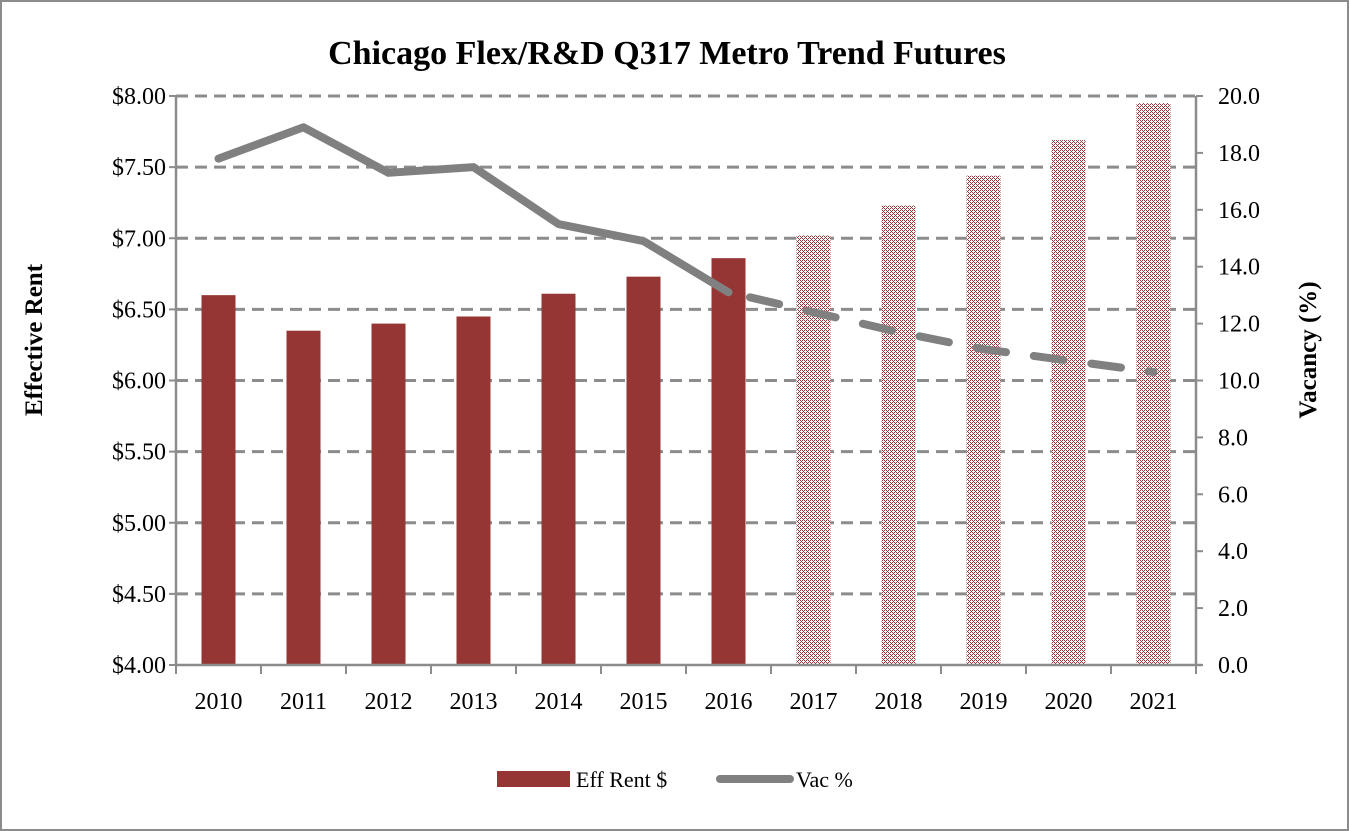 This screenshot has width=1349, height=831. I want to click on y2-tick-label: 20.0, so click(1239, 97).